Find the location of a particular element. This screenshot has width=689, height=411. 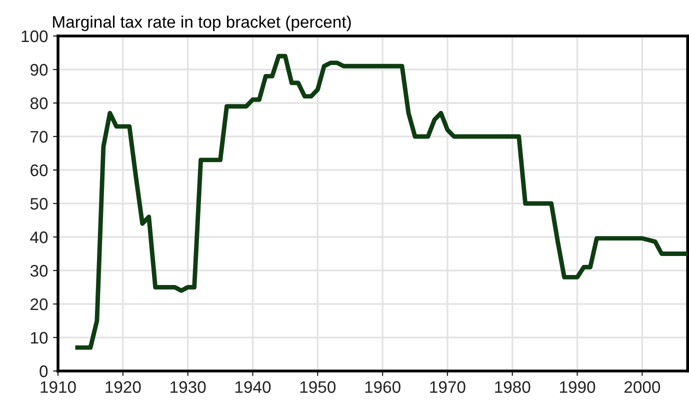

y-tick-label: 100 is located at coordinates (35, 36).